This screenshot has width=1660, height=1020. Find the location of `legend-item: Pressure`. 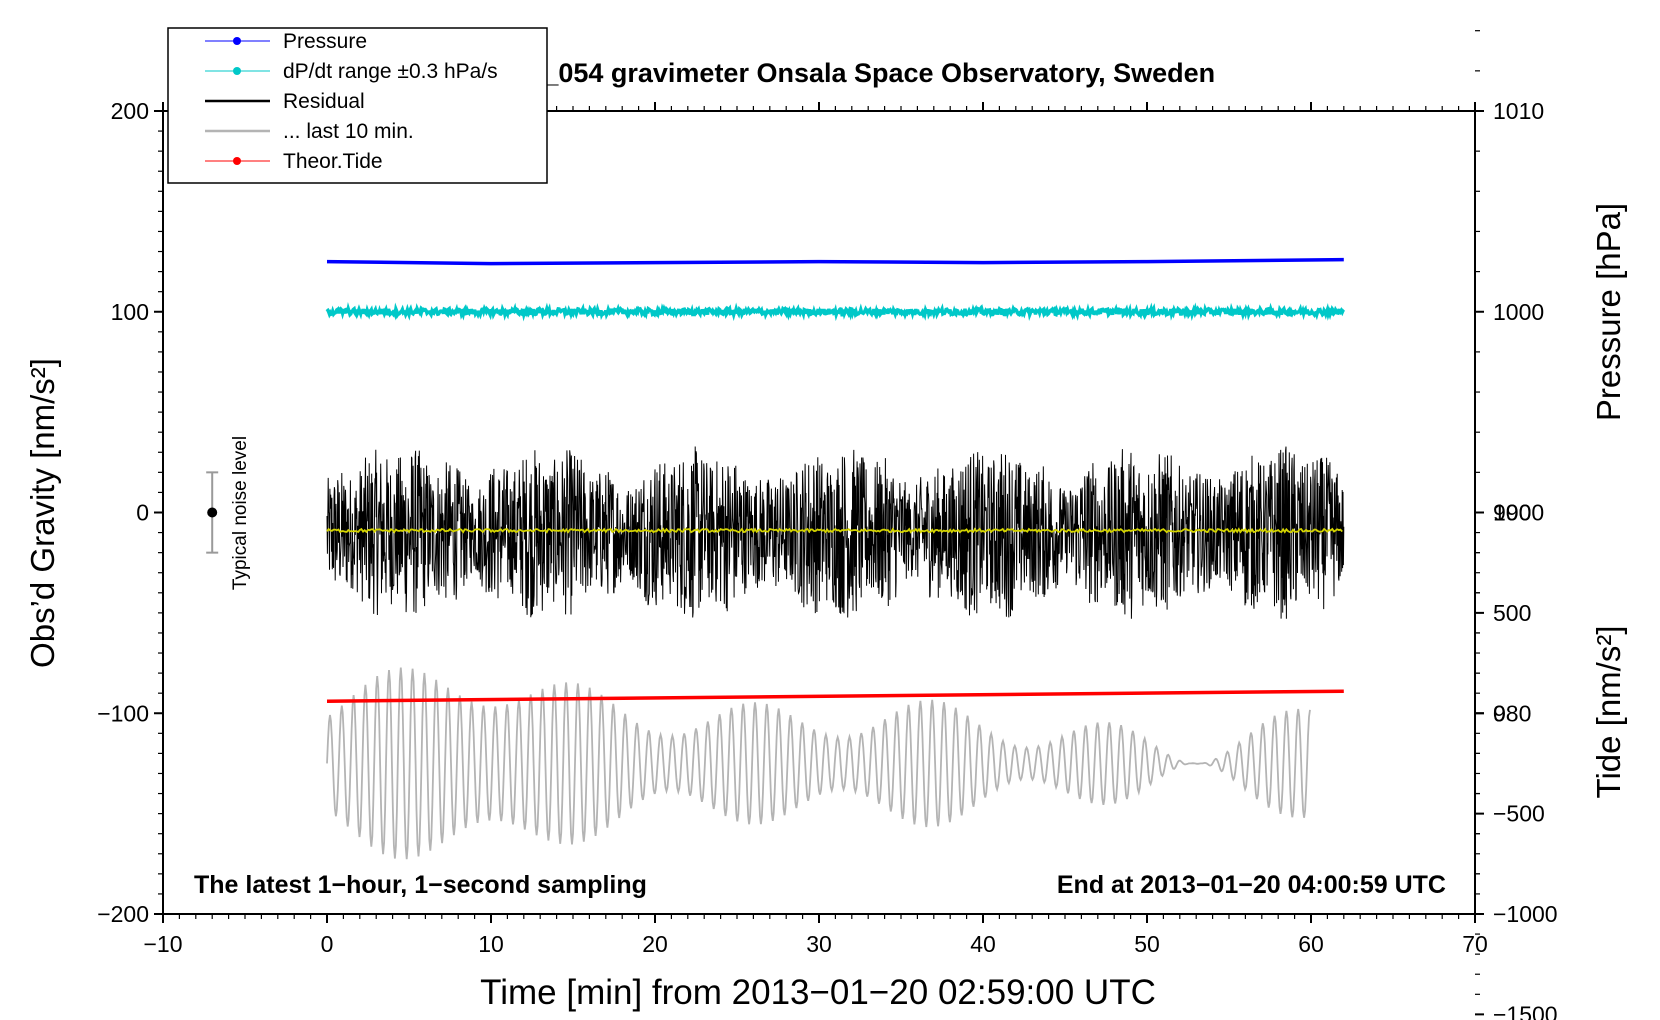

legend-item: Pressure is located at coordinates (286, 41).